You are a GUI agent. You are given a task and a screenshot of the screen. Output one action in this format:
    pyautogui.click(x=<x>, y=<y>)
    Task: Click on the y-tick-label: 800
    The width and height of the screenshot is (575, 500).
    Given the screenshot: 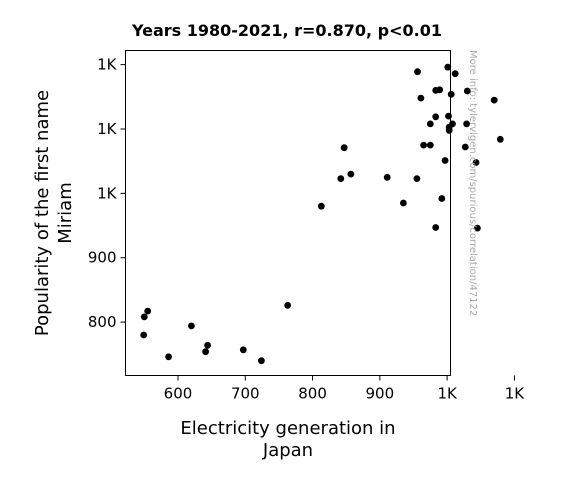 What is the action you would take?
    pyautogui.click(x=102, y=322)
    